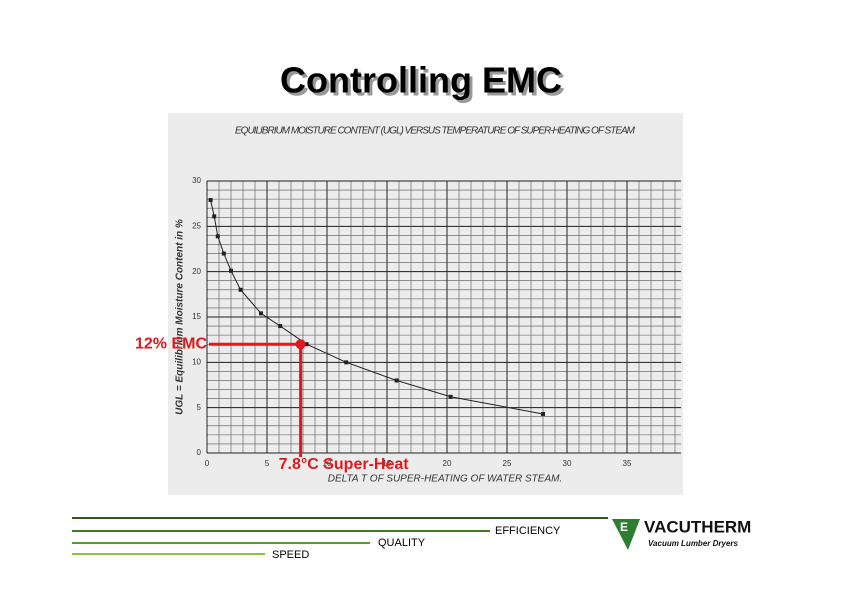 Image resolution: width=842 pixels, height=595 pixels. What do you see at coordinates (267, 463) in the screenshot?
I see `x-tick-label: 5` at bounding box center [267, 463].